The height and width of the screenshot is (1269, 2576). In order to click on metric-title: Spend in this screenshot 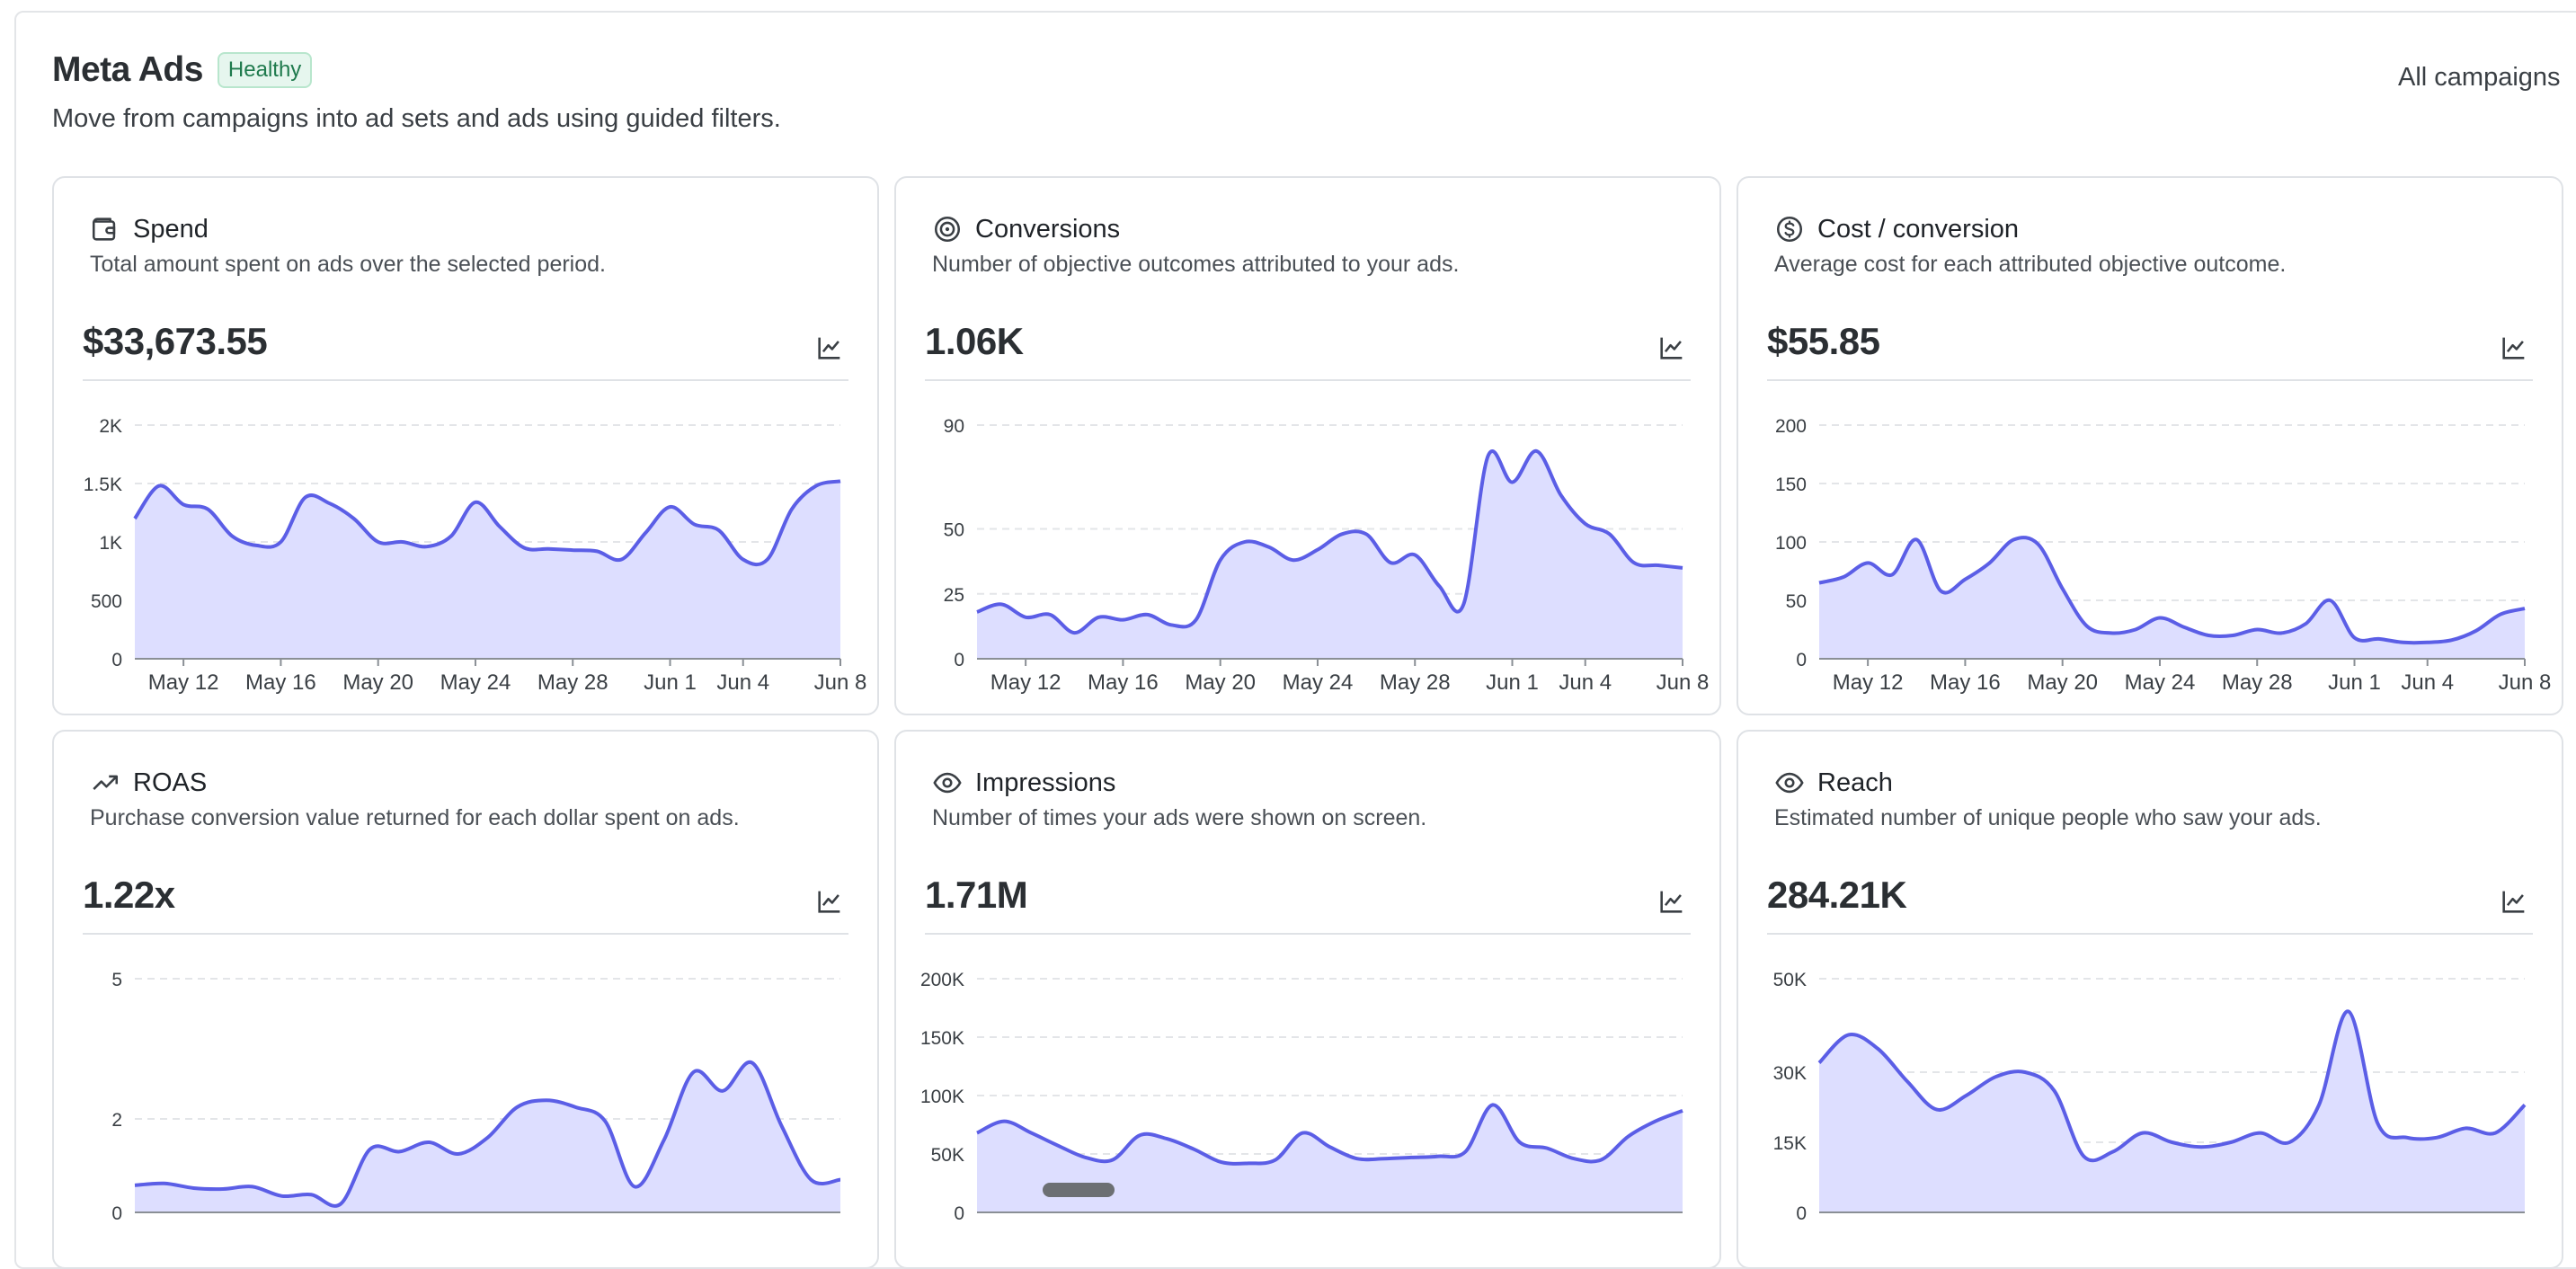, I will do `click(171, 229)`.